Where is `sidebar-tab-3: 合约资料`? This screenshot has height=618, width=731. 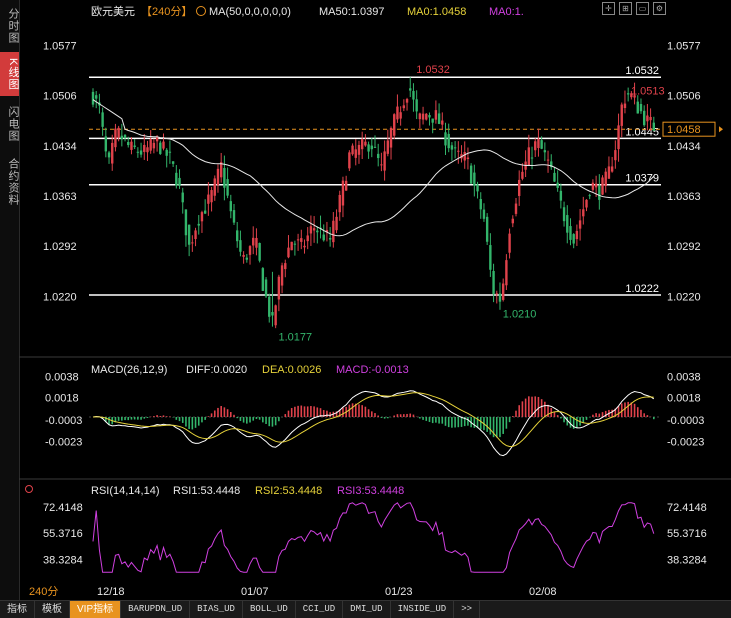 sidebar-tab-3: 合约资料 is located at coordinates (13, 182).